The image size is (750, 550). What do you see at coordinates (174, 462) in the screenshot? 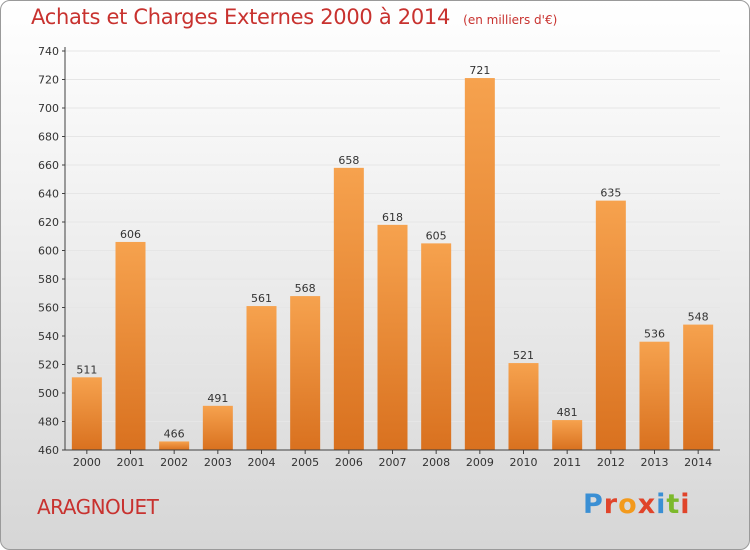
I see `x-tick-label: 2002` at bounding box center [174, 462].